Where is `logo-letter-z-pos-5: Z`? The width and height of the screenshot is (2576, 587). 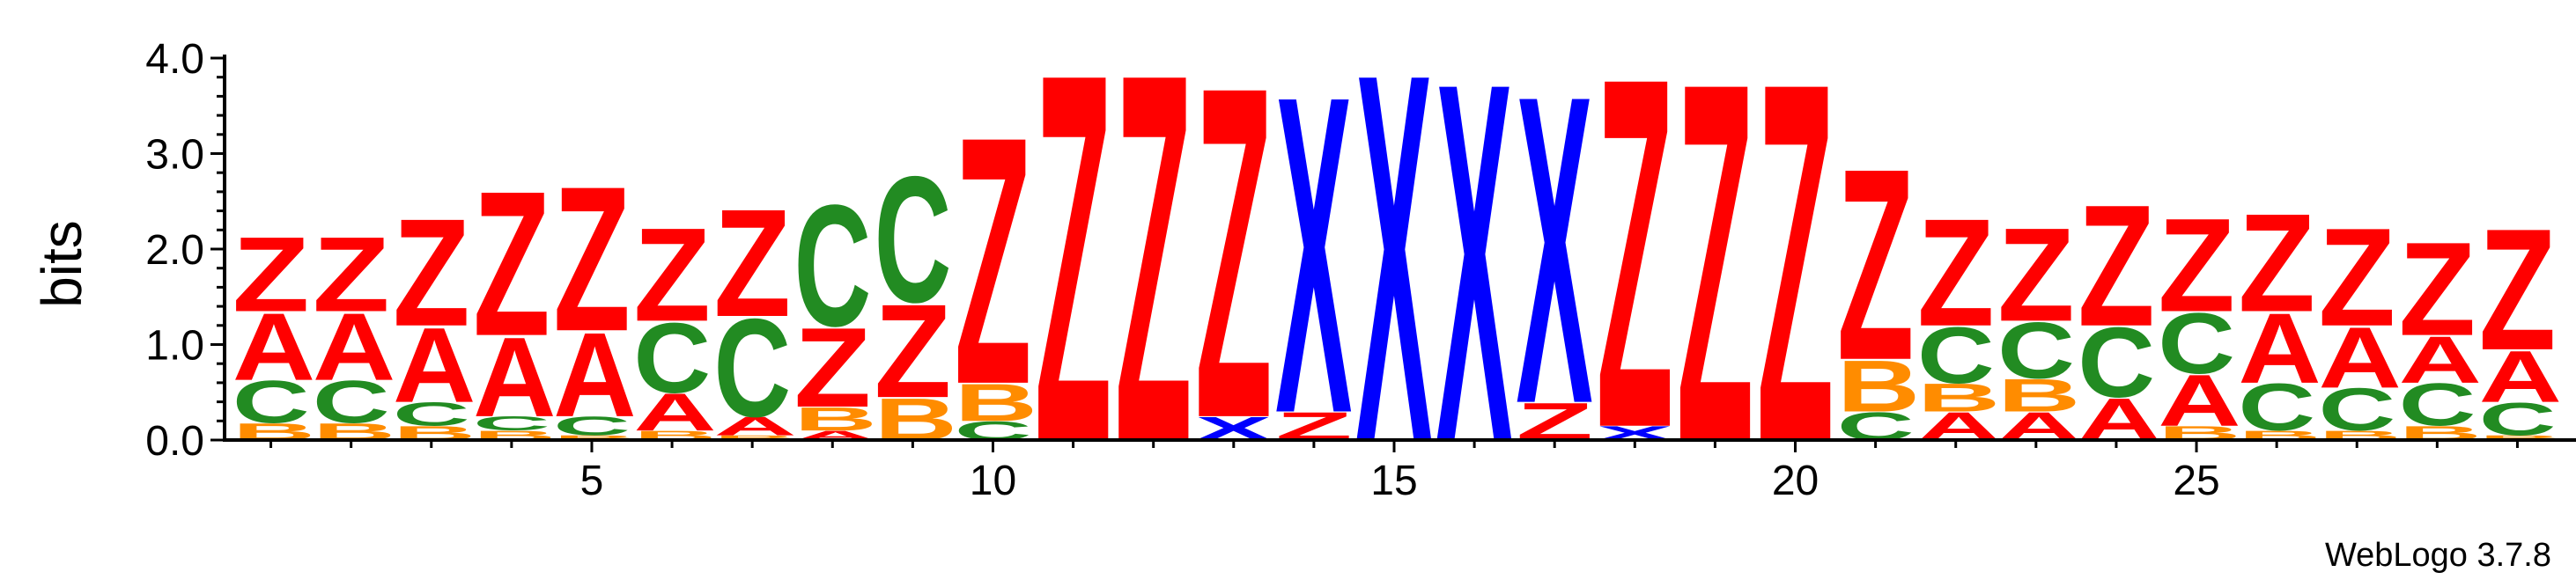
logo-letter-z-pos-5: Z is located at coordinates (592, 259).